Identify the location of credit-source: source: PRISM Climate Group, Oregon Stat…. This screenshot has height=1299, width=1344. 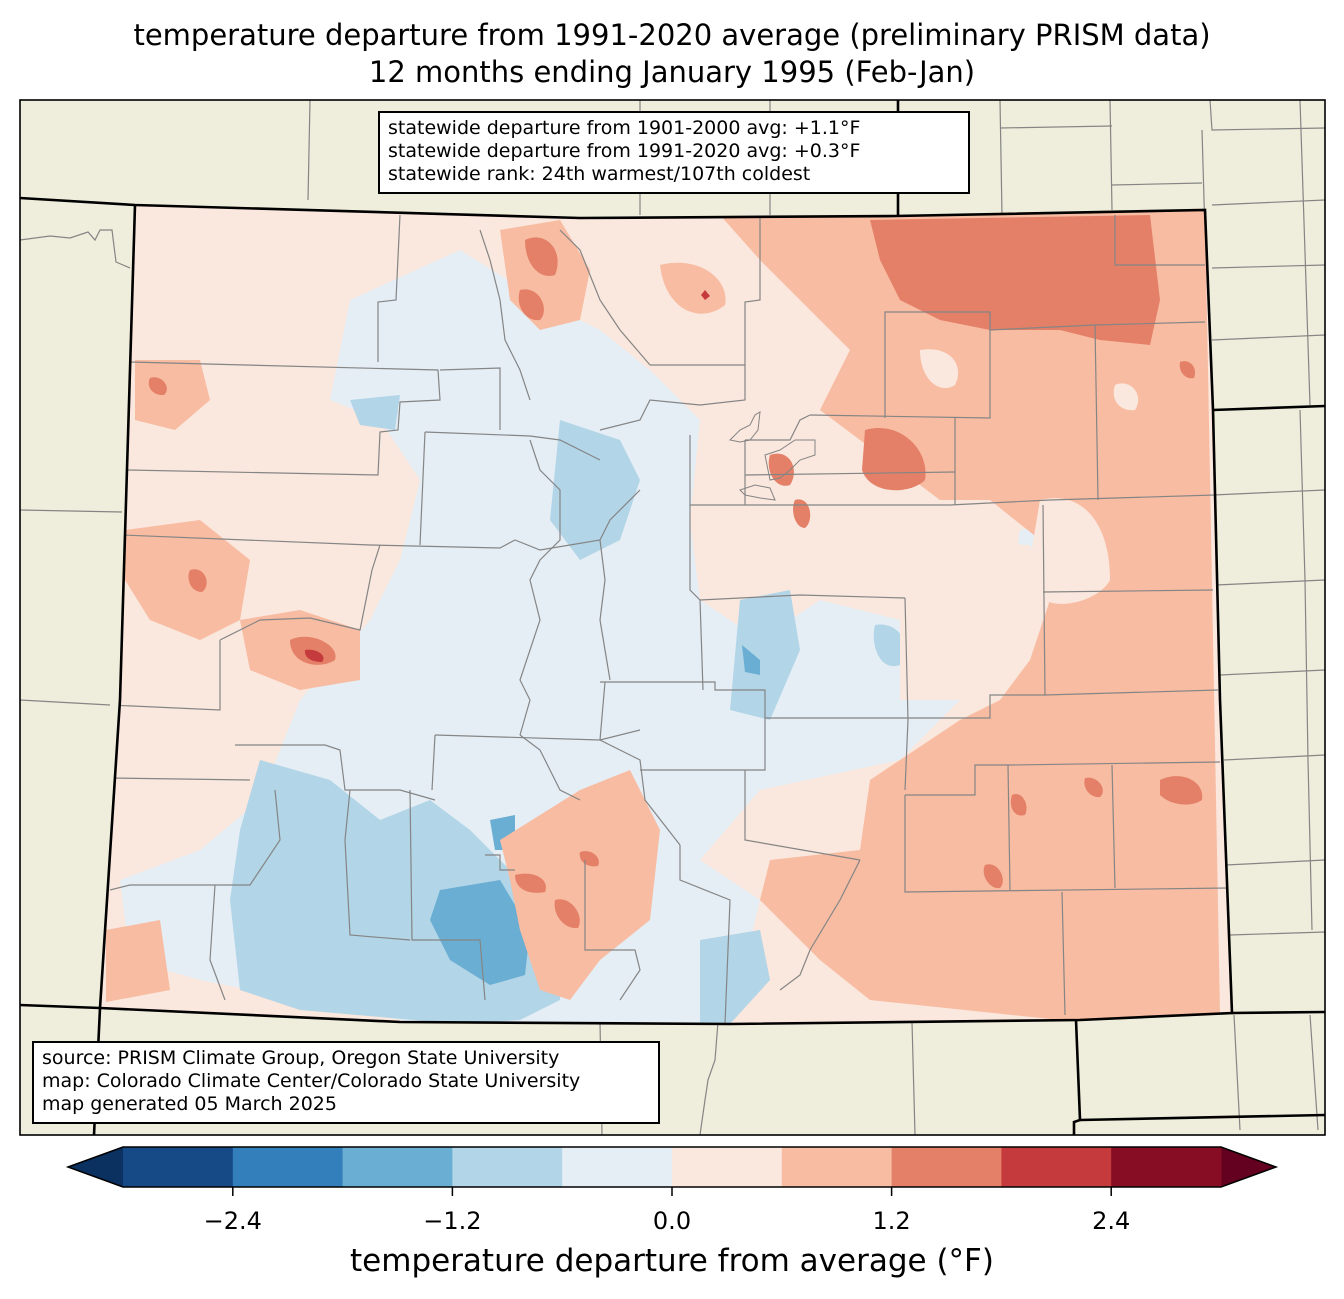
(301, 1058).